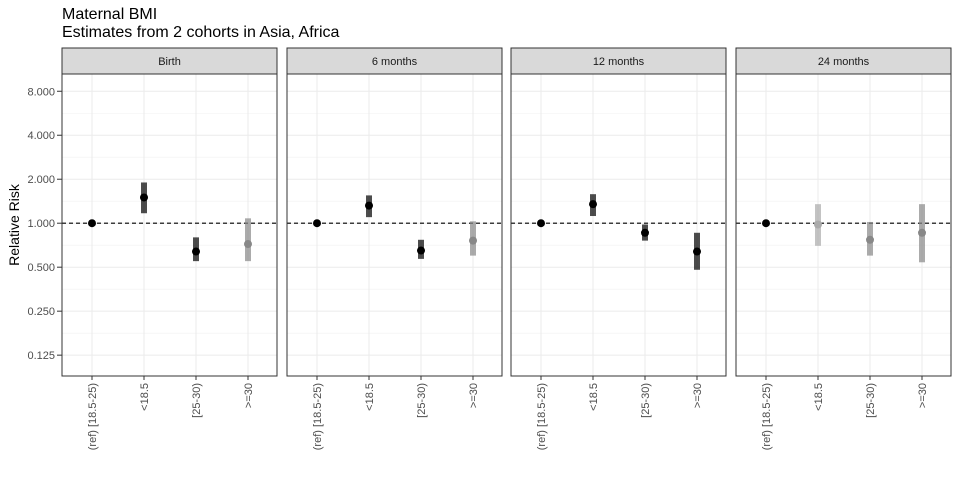 This screenshot has height=480, width=960. Describe the element at coordinates (41, 224) in the screenshot. I see `y-tick-label: 1.000` at that location.